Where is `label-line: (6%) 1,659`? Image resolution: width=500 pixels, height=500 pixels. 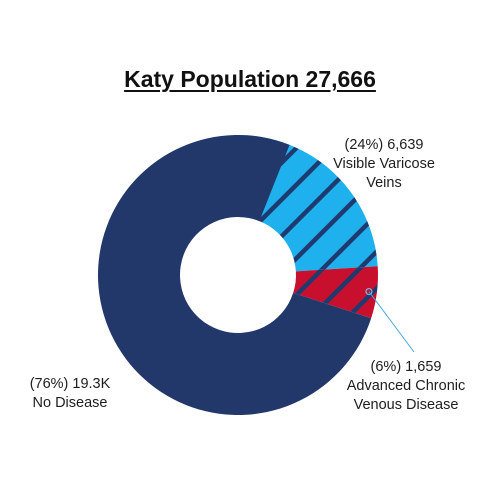 label-line: (6%) 1,659 is located at coordinates (406, 367).